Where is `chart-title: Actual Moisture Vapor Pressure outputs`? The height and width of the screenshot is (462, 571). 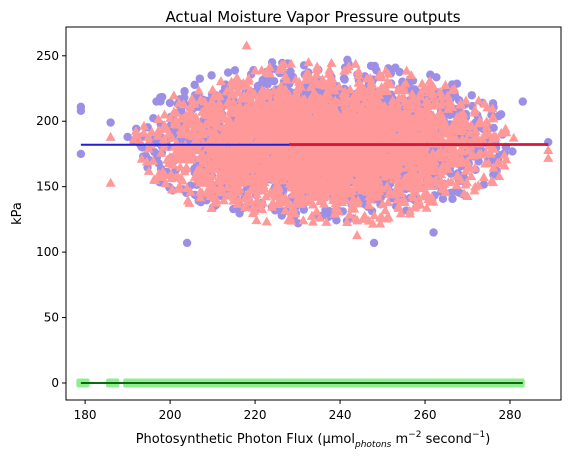 chart-title: Actual Moisture Vapor Pressure outputs is located at coordinates (312, 17).